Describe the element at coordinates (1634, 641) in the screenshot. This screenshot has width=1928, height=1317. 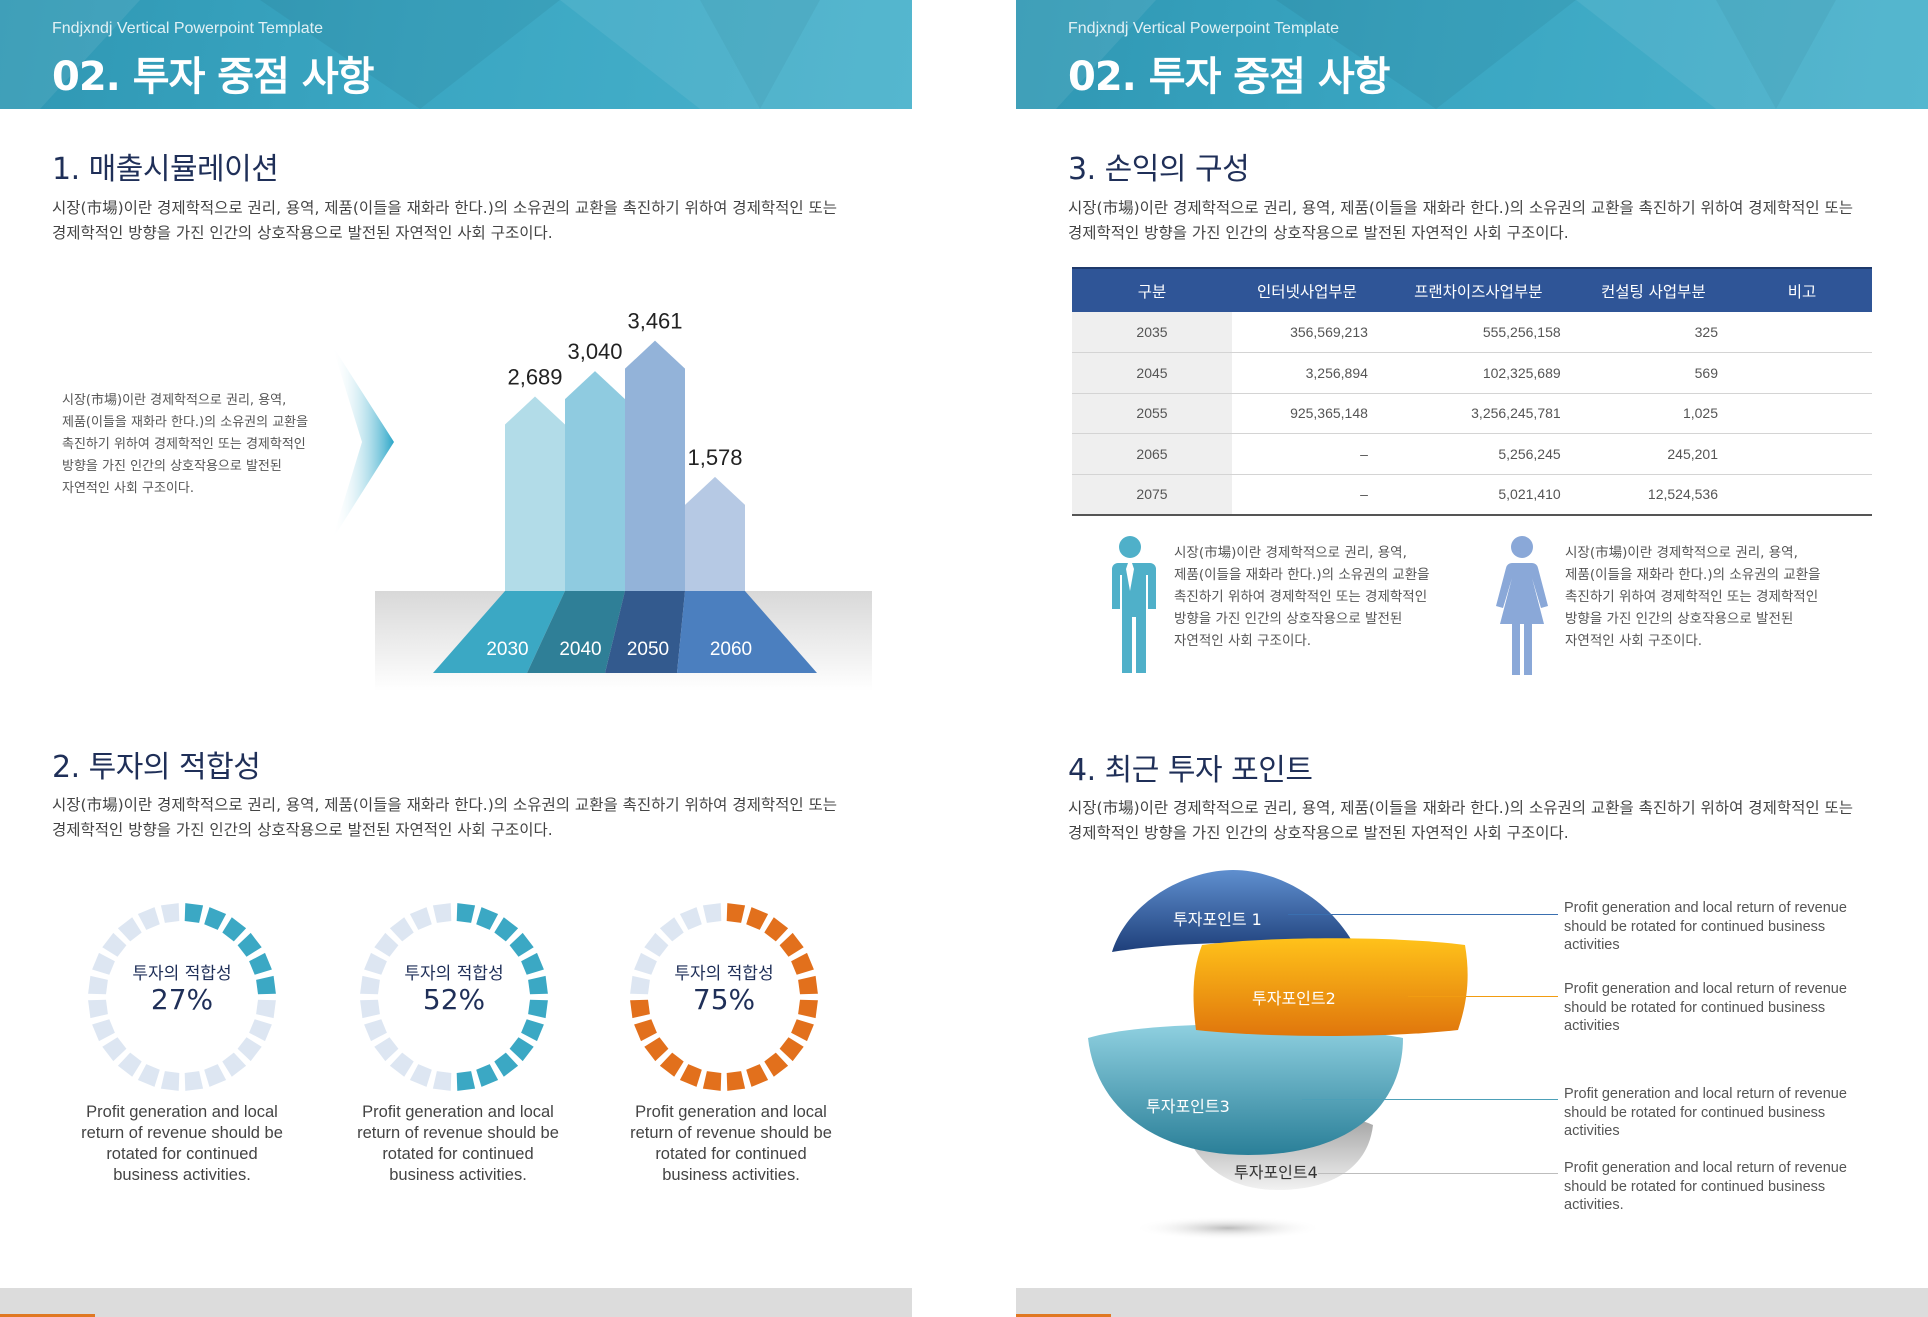
I see `text-line: 자연적인 사회 구조이다.` at that location.